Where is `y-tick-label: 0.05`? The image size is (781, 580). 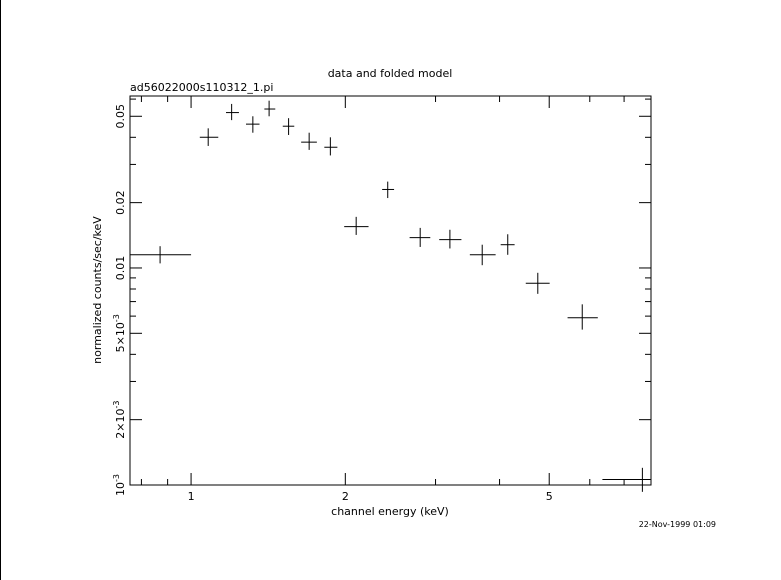 y-tick-label: 0.05 is located at coordinates (120, 116).